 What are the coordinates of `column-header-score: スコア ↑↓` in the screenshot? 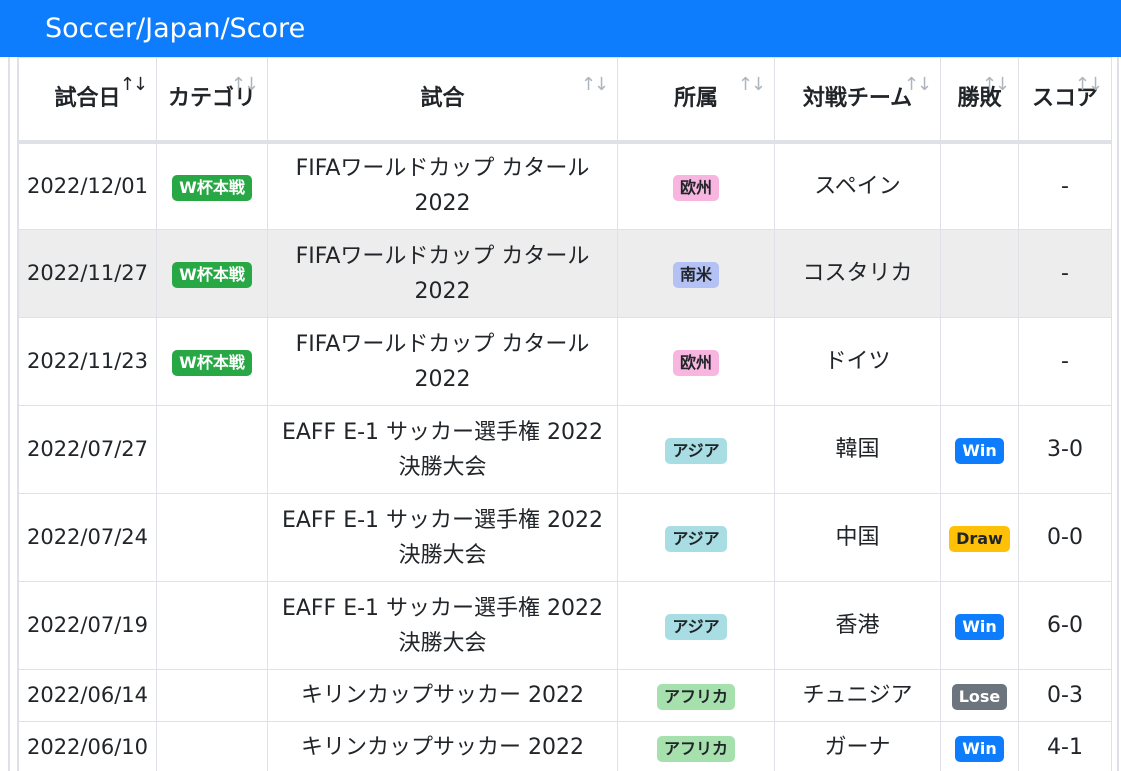 It's located at (1065, 100).